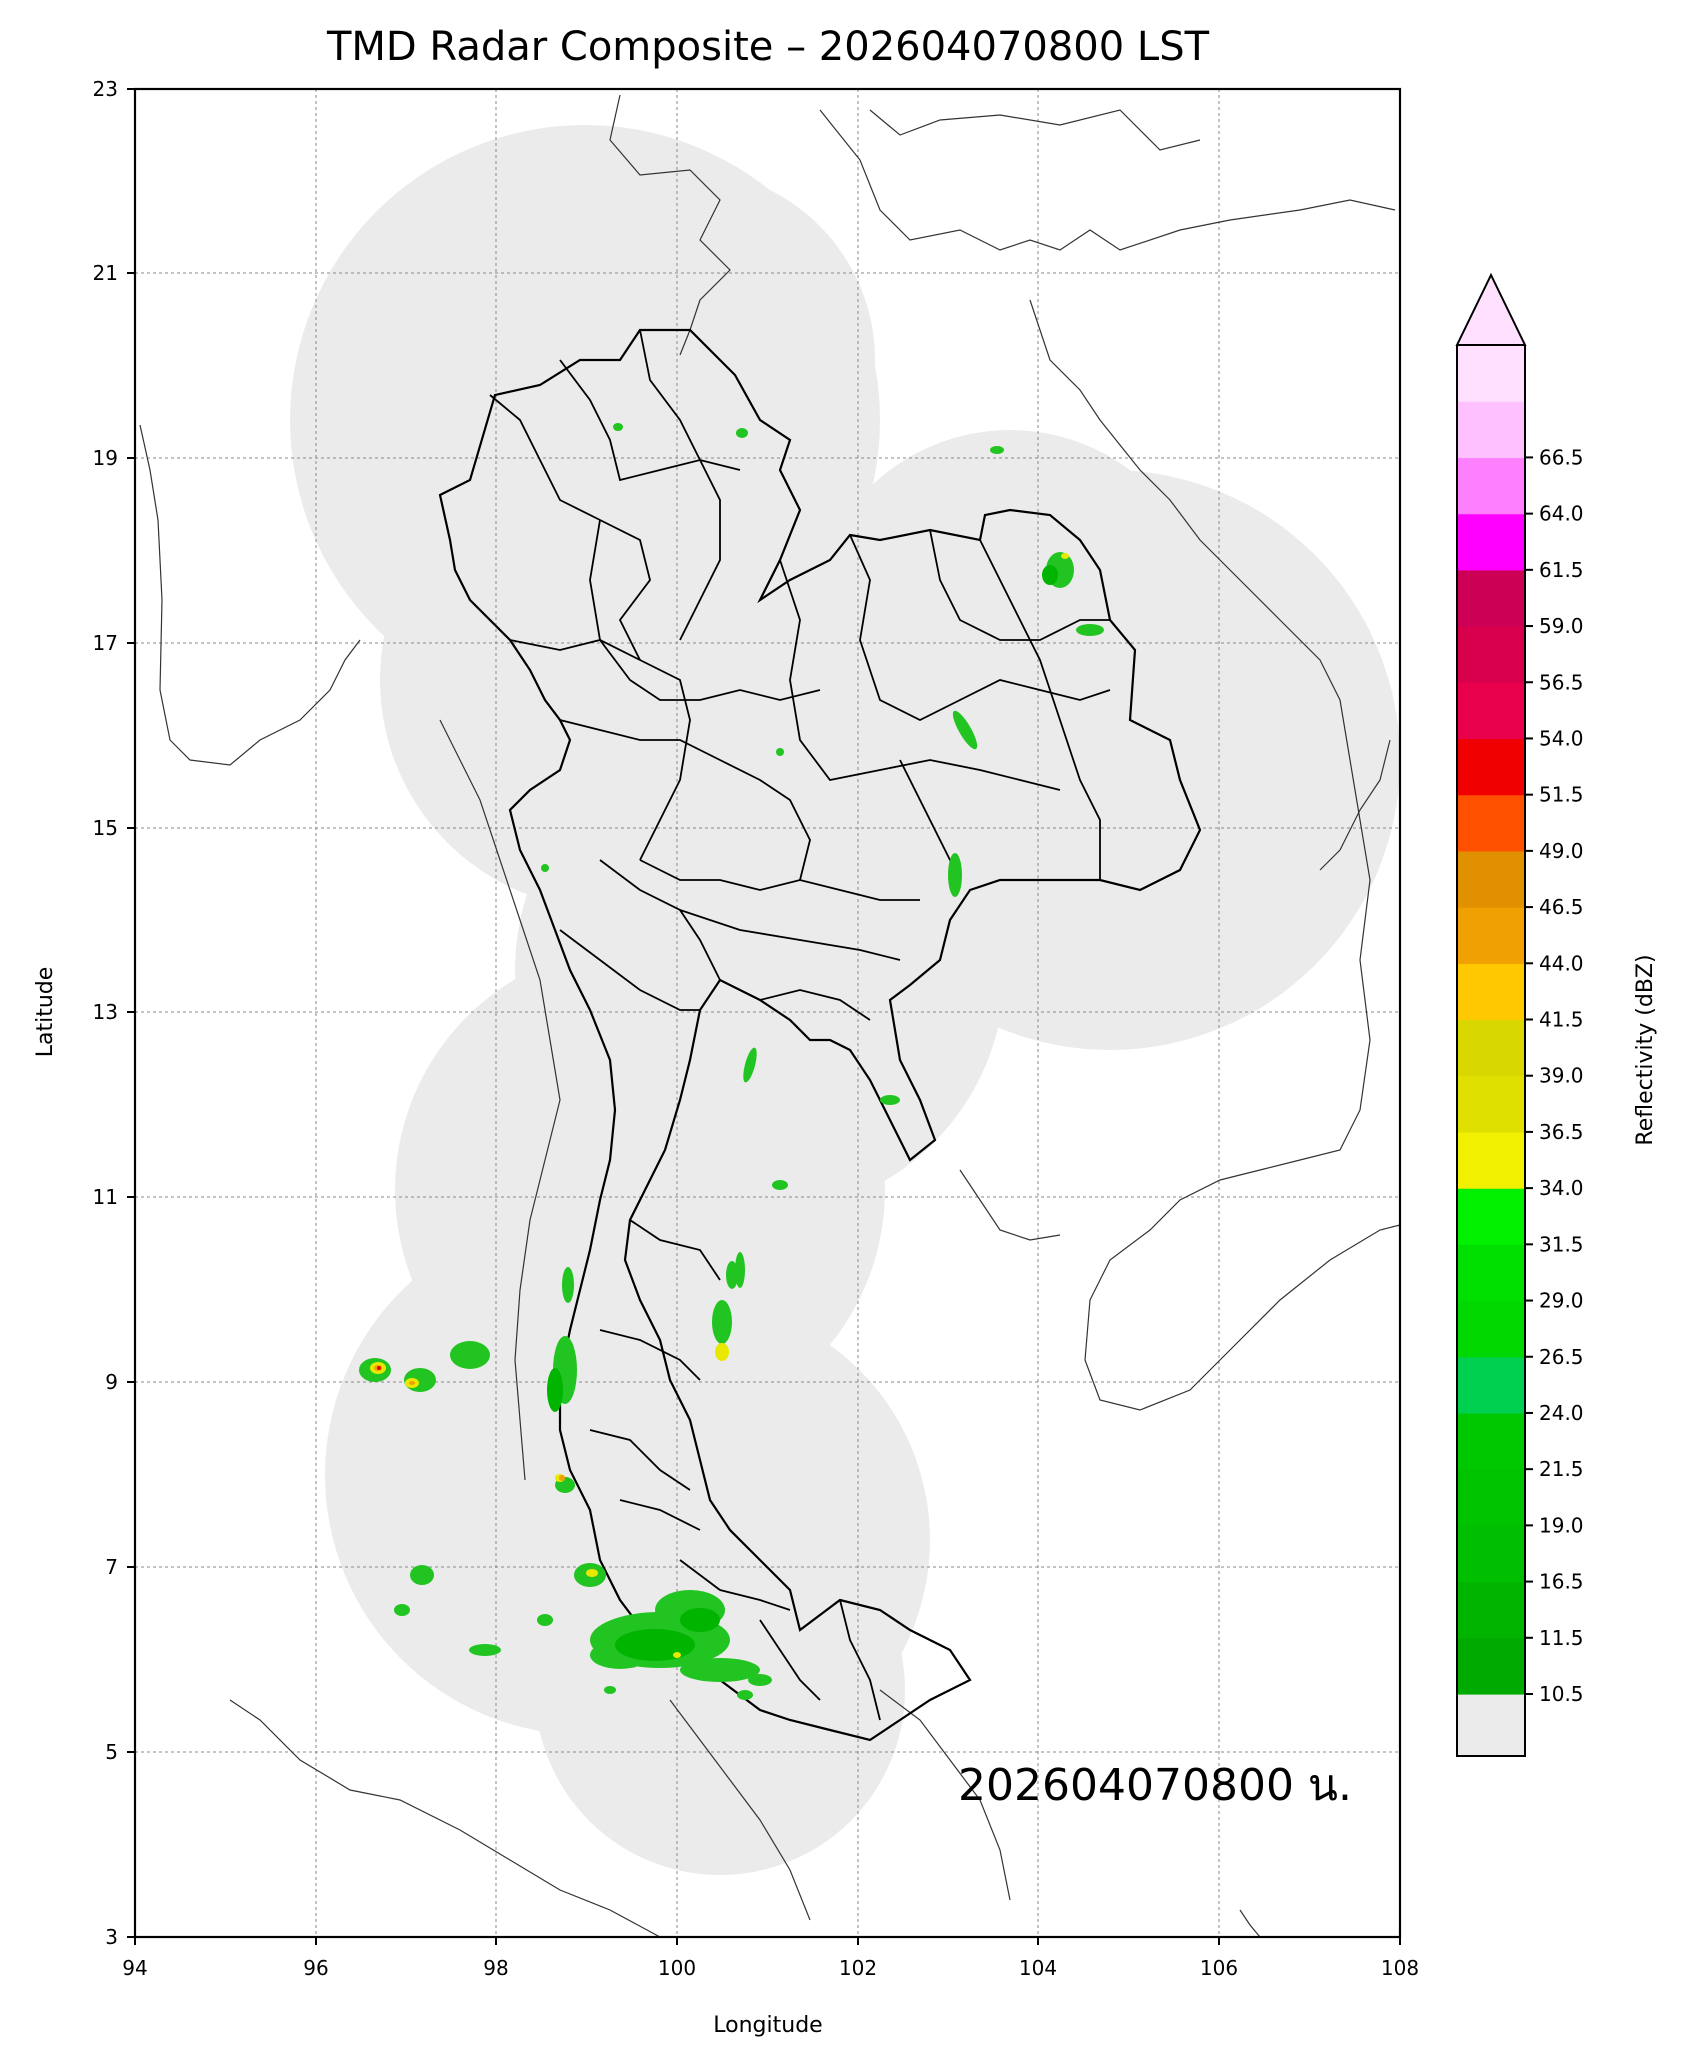  I want to click on y-axis-label: Latitude, so click(45, 1012).